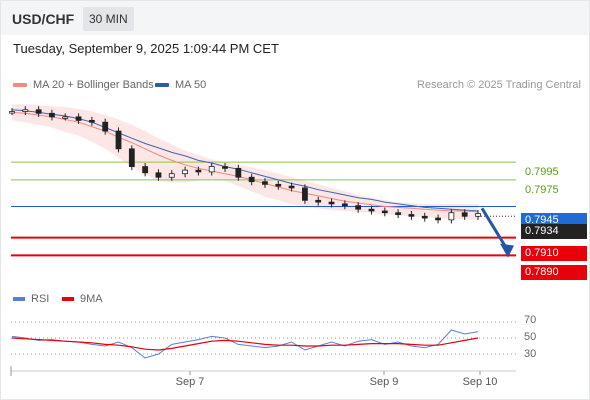  What do you see at coordinates (40, 299) in the screenshot?
I see `legend-rsi-label: RSI` at bounding box center [40, 299].